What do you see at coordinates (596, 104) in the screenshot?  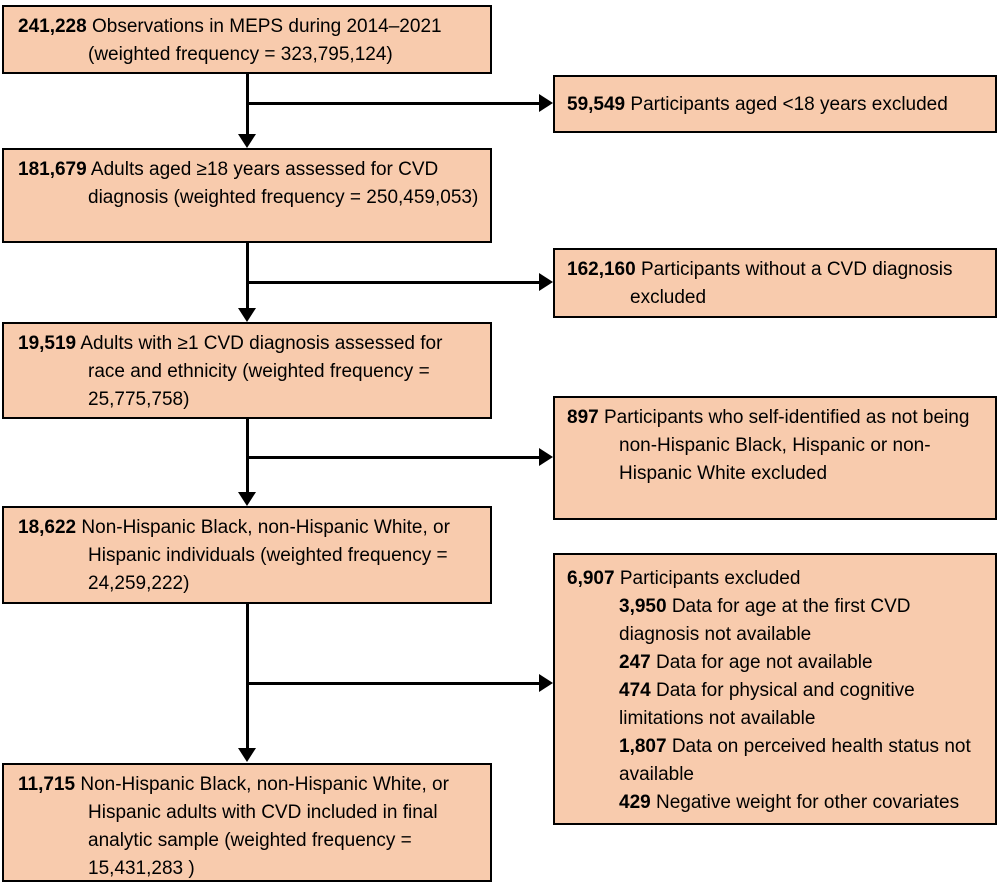 I see `count: 59,549` at bounding box center [596, 104].